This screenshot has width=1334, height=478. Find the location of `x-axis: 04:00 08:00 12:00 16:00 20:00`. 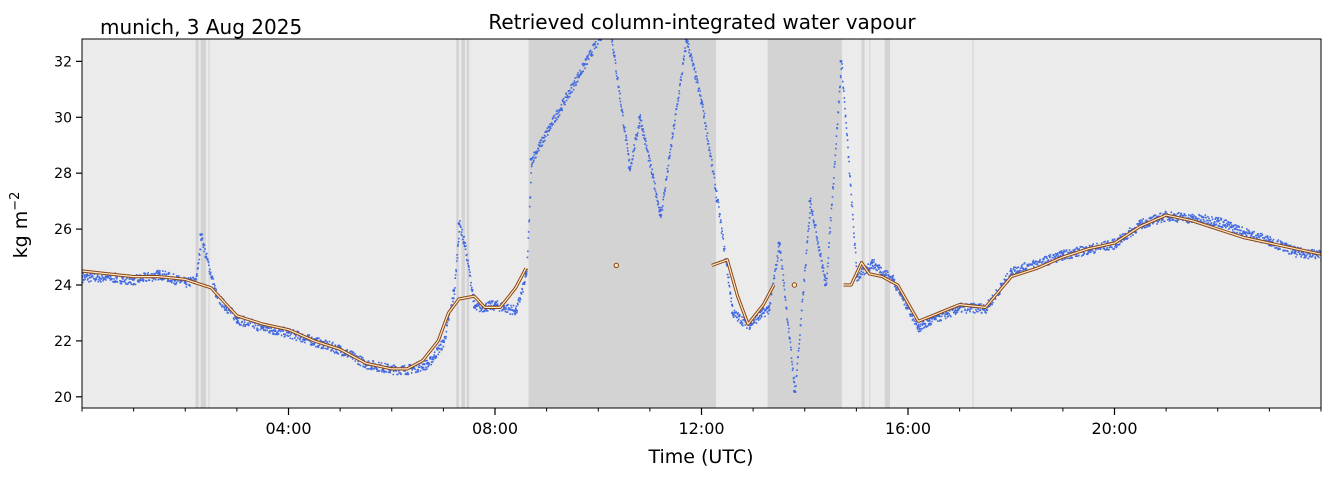

x-axis: 04:00 08:00 12:00 16:00 20:00 is located at coordinates (701, 423).